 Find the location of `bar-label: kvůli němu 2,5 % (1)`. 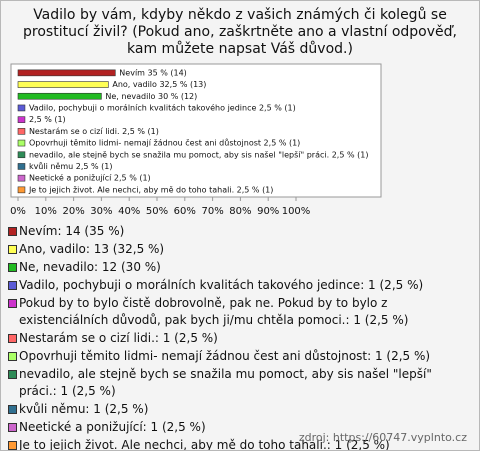

bar-label: kvůli němu 2,5 % (1) is located at coordinates (71, 166).